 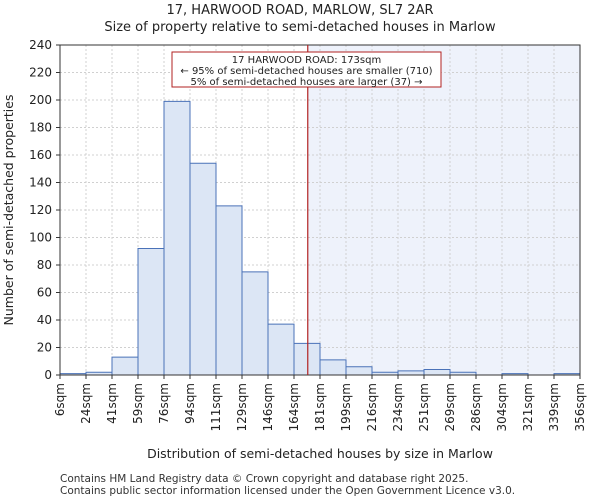 What do you see at coordinates (424, 407) in the screenshot?
I see `x-tick-label: 251sqm` at bounding box center [424, 407].